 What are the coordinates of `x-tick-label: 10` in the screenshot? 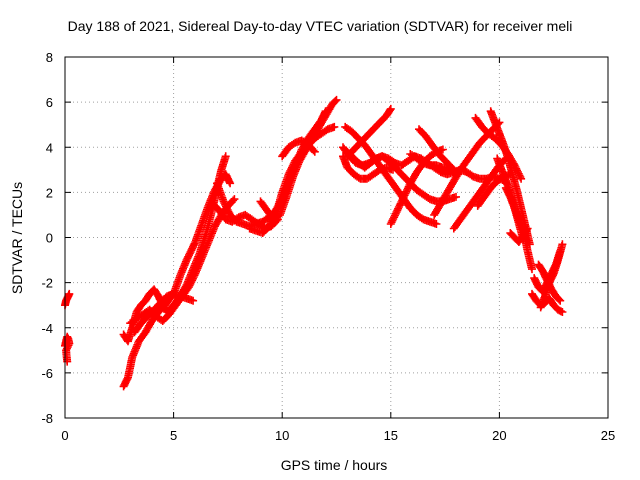 It's located at (282, 435).